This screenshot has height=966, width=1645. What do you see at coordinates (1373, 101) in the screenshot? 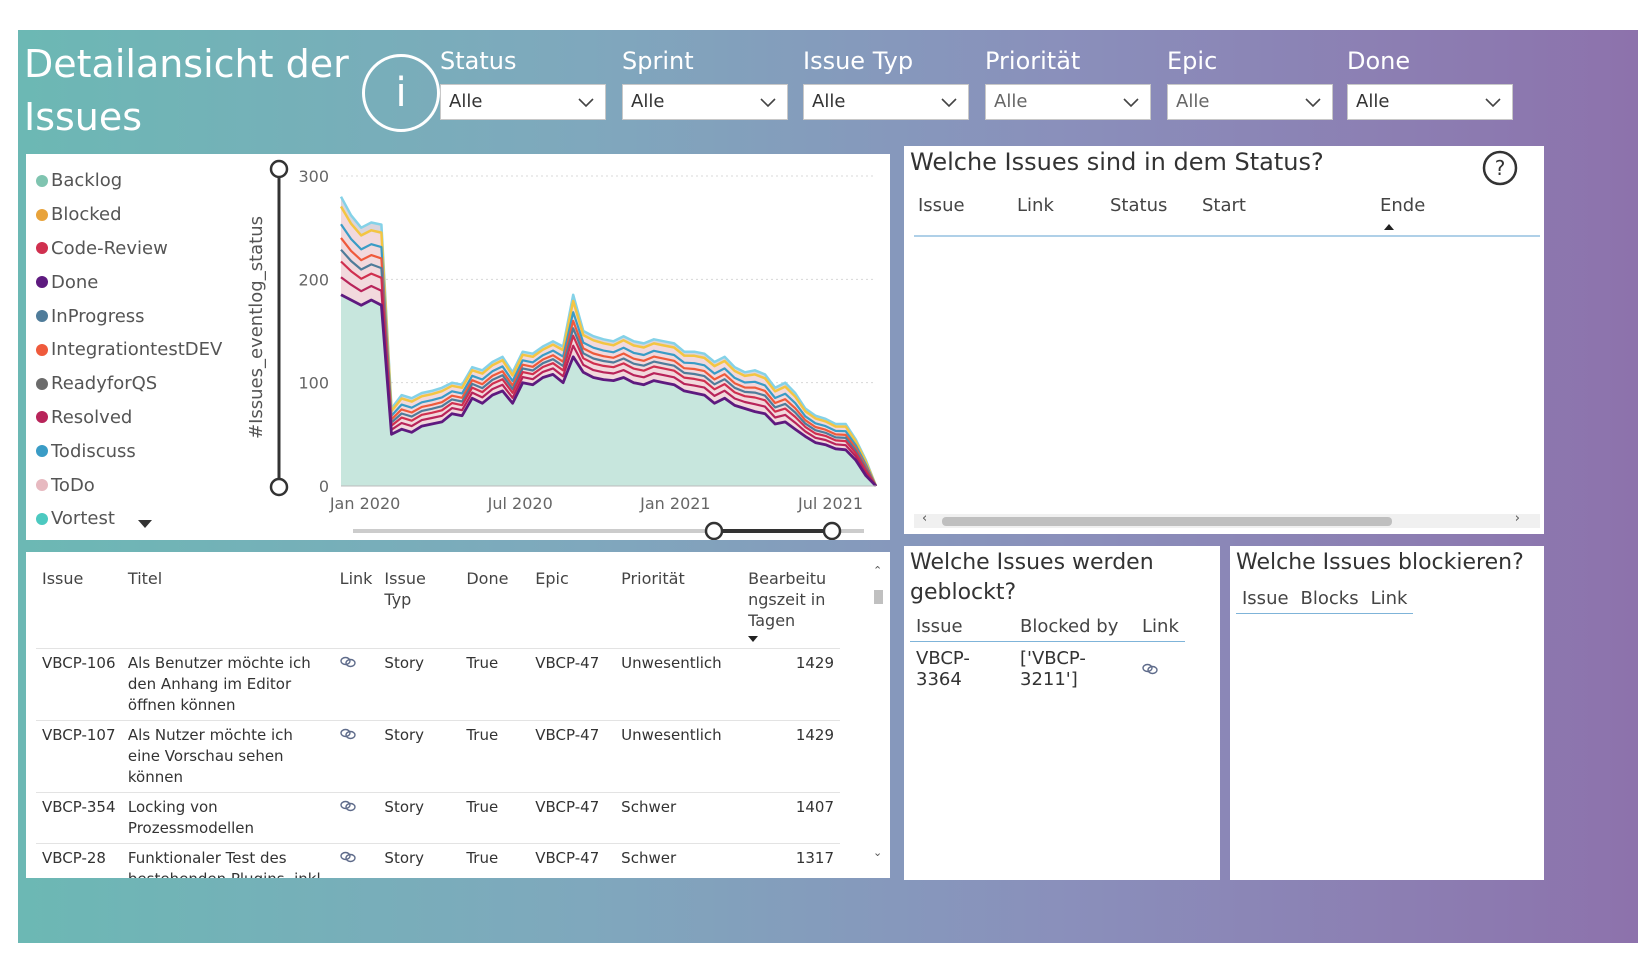
I see `filter-done-value: Alle` at bounding box center [1373, 101].